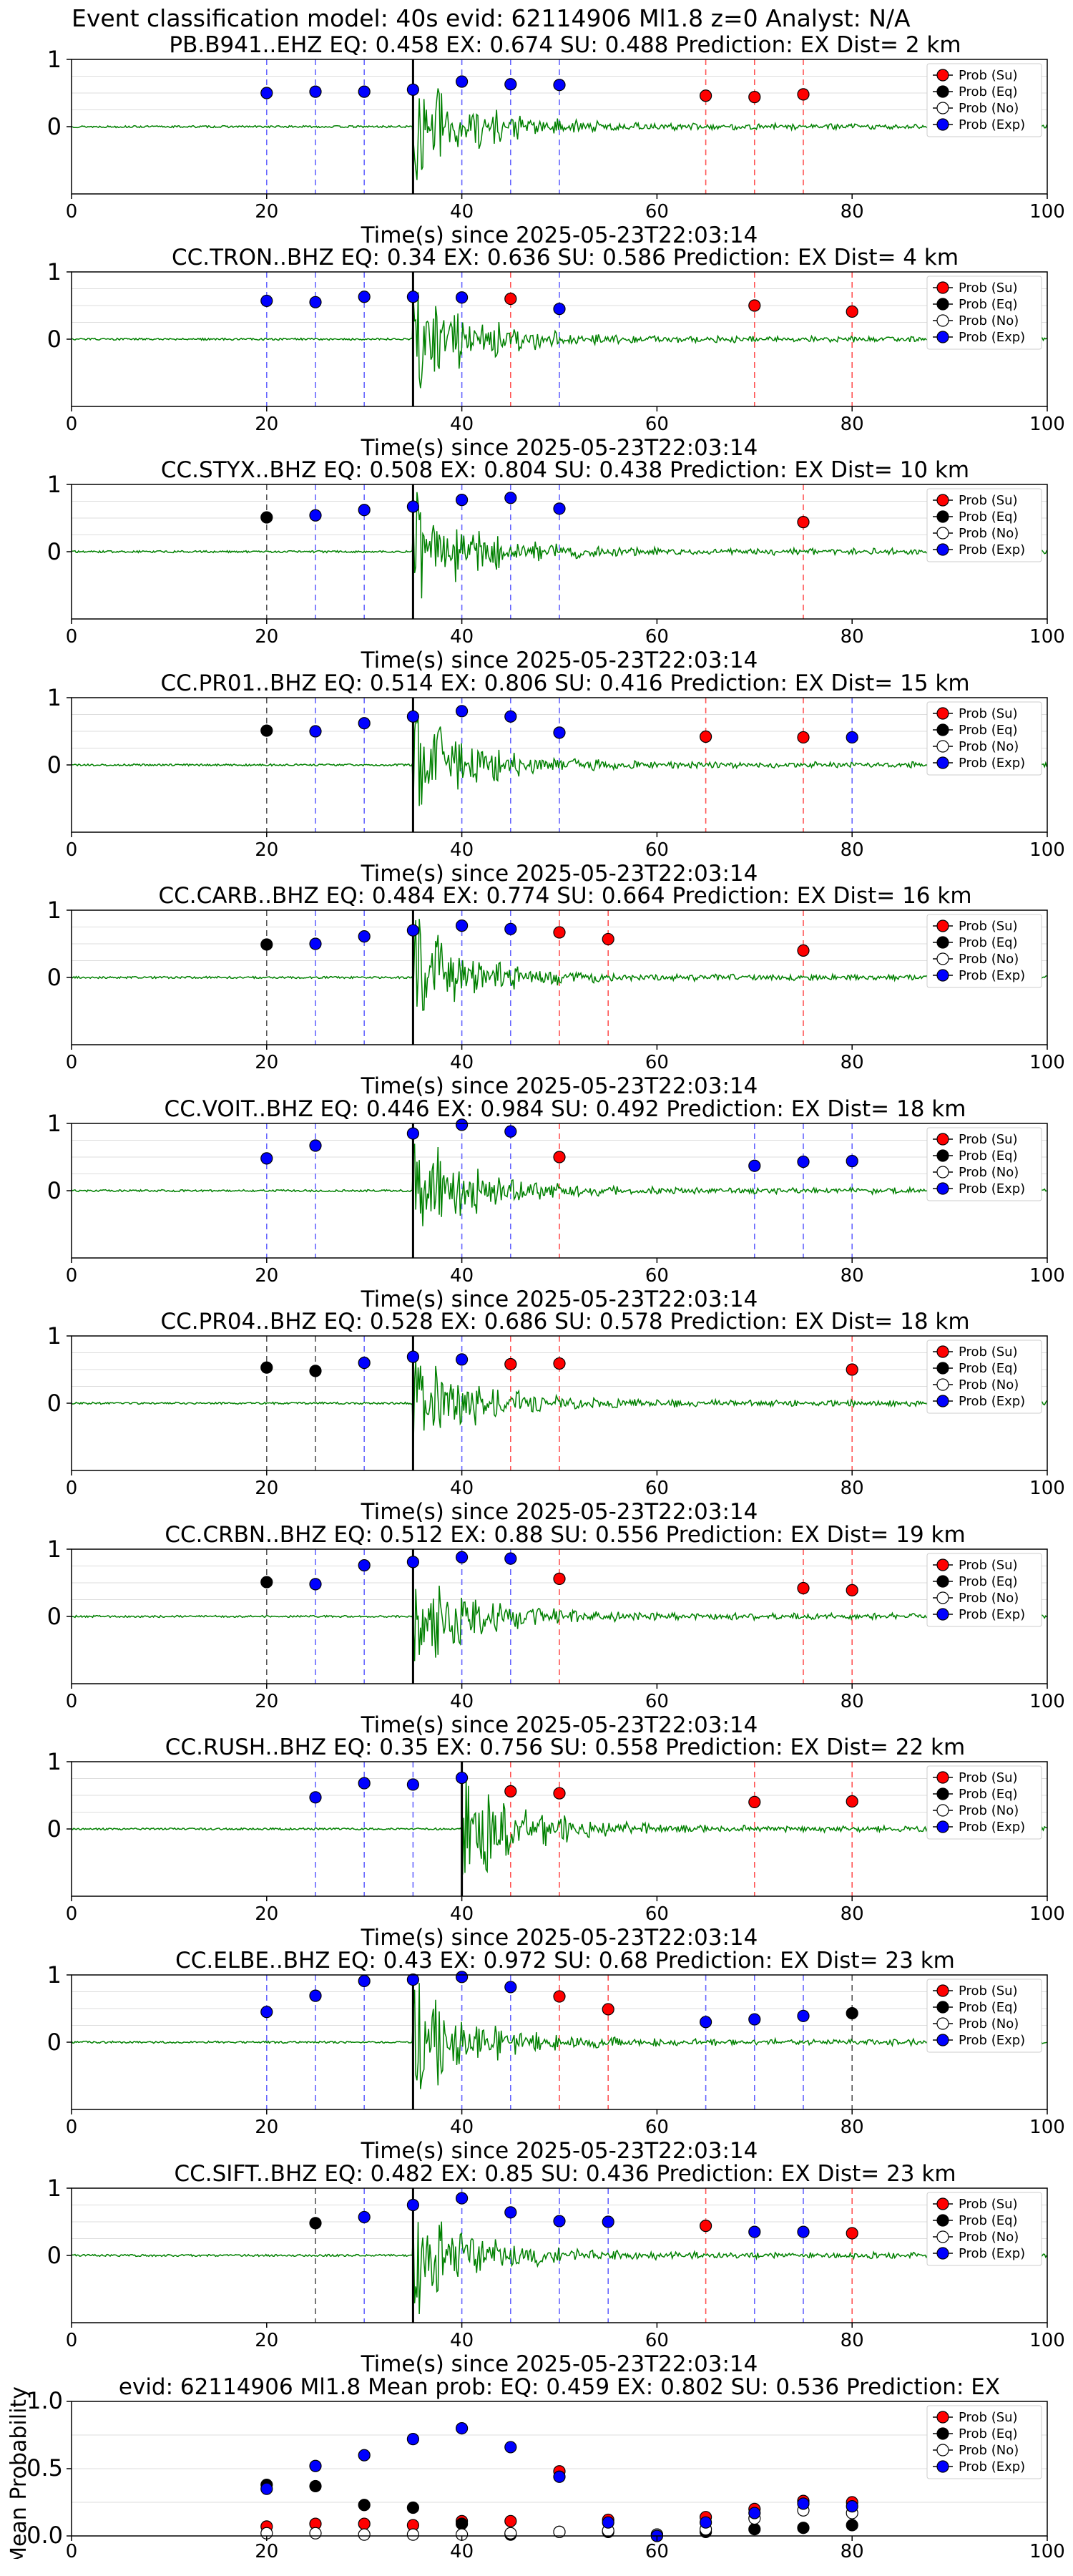 The image size is (1073, 2576). Describe the element at coordinates (1047, 425) in the screenshot. I see `x-tick-label: 100` at that location.